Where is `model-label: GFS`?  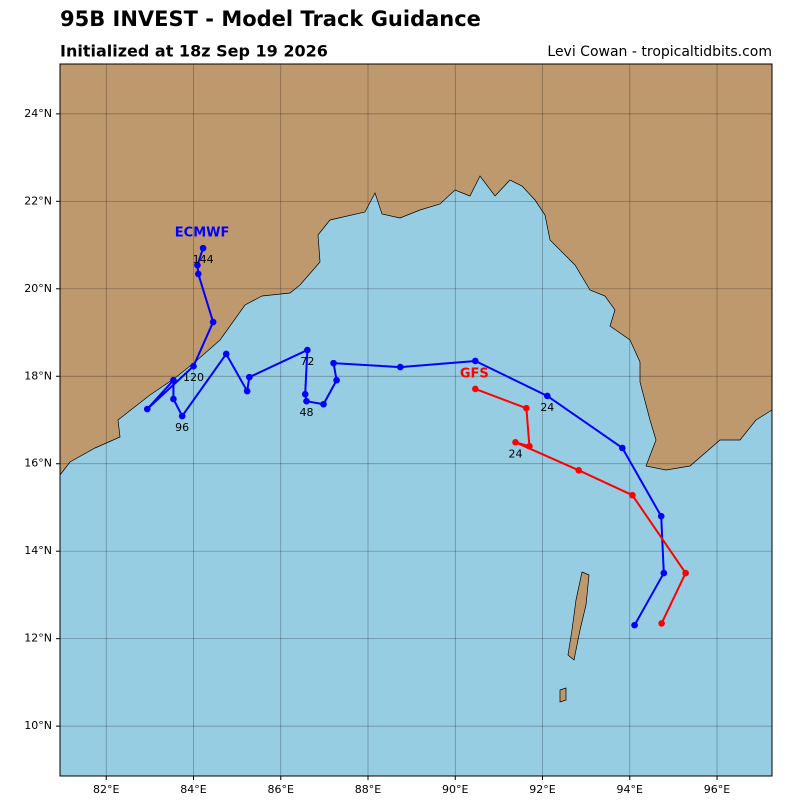
model-label: GFS is located at coordinates (474, 373).